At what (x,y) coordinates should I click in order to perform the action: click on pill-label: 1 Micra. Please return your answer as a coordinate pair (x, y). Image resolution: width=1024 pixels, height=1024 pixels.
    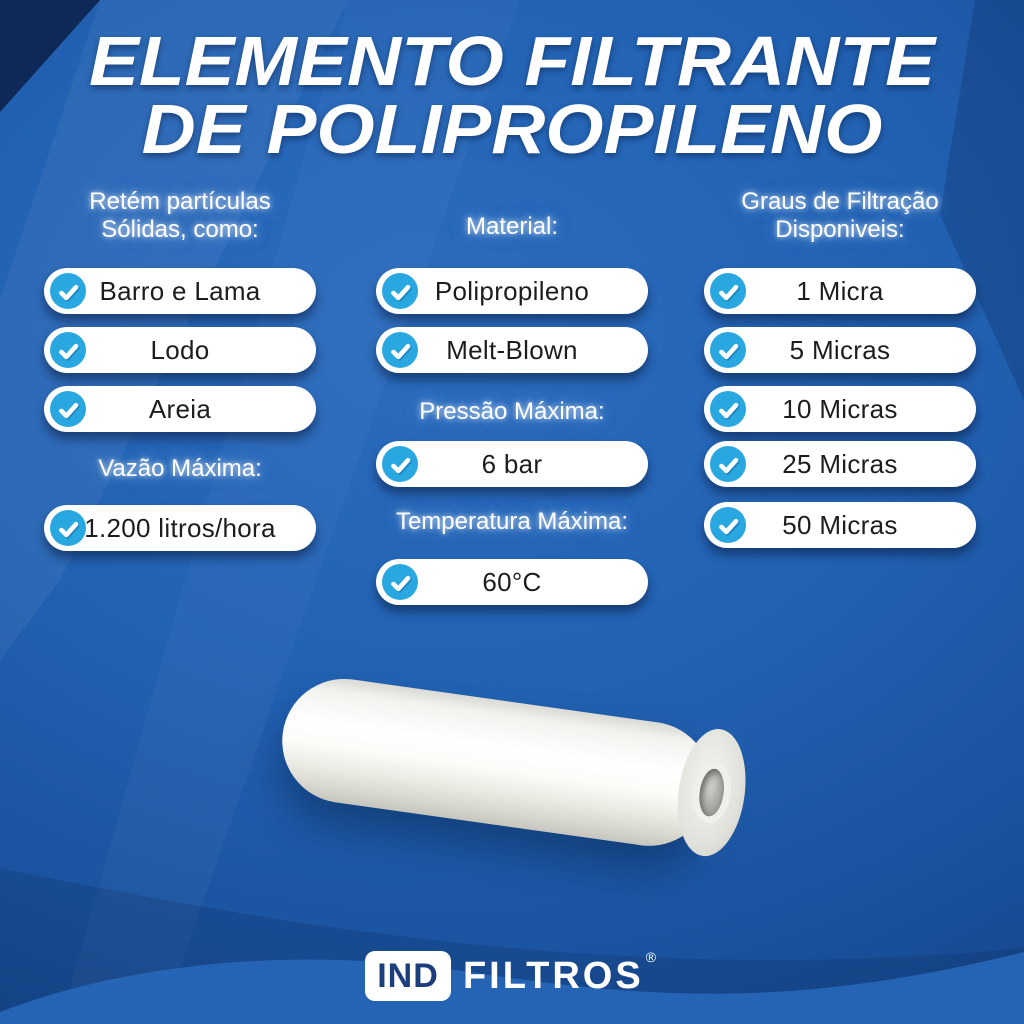
    Looking at the image, I should click on (840, 290).